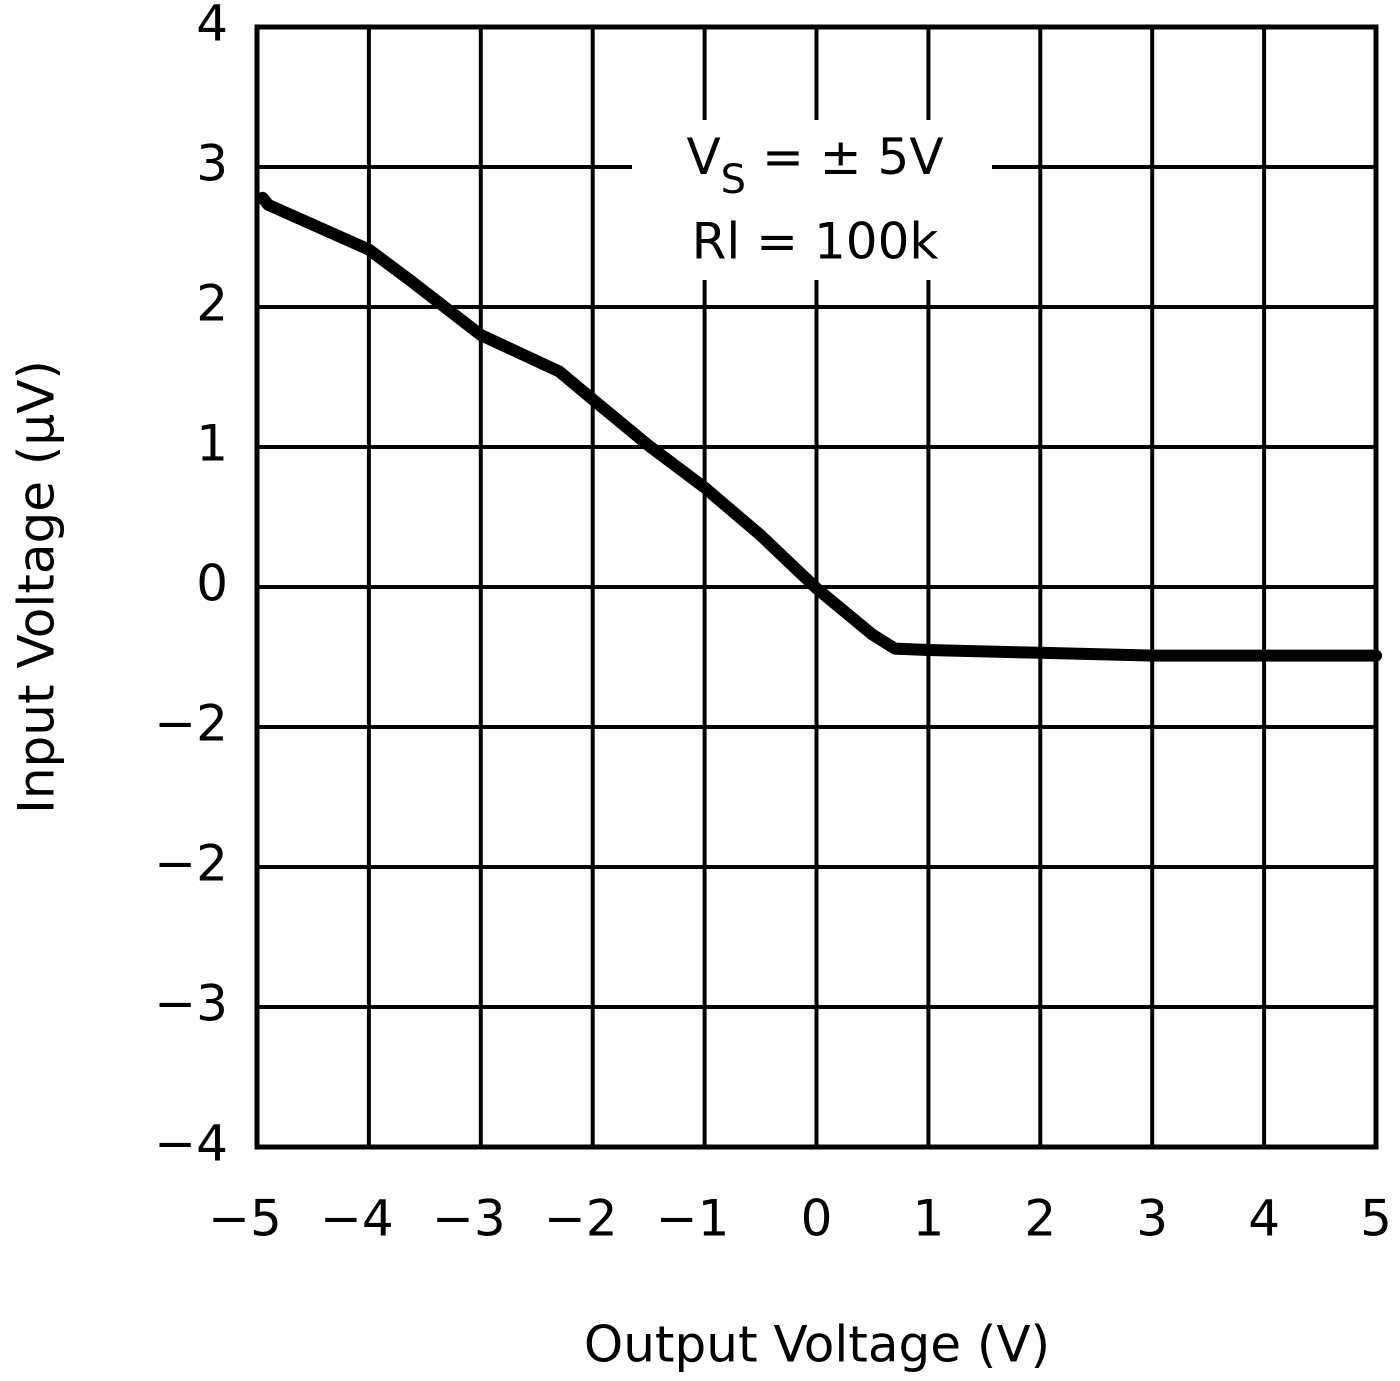 The height and width of the screenshot is (1381, 1400). I want to click on y-tick-label: 0, so click(212, 584).